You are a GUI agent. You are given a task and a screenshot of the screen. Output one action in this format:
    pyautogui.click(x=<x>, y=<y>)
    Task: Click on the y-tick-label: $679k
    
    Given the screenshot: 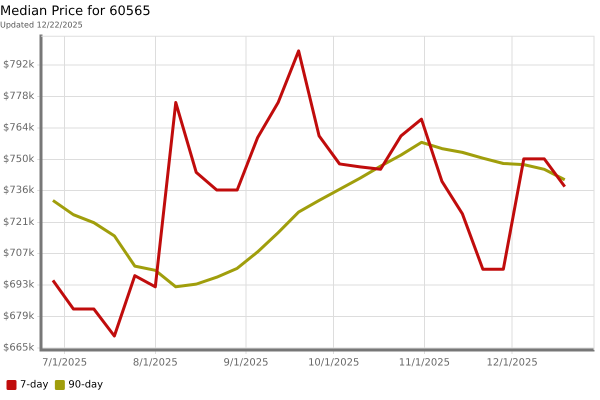 What is the action you would take?
    pyautogui.click(x=18, y=316)
    